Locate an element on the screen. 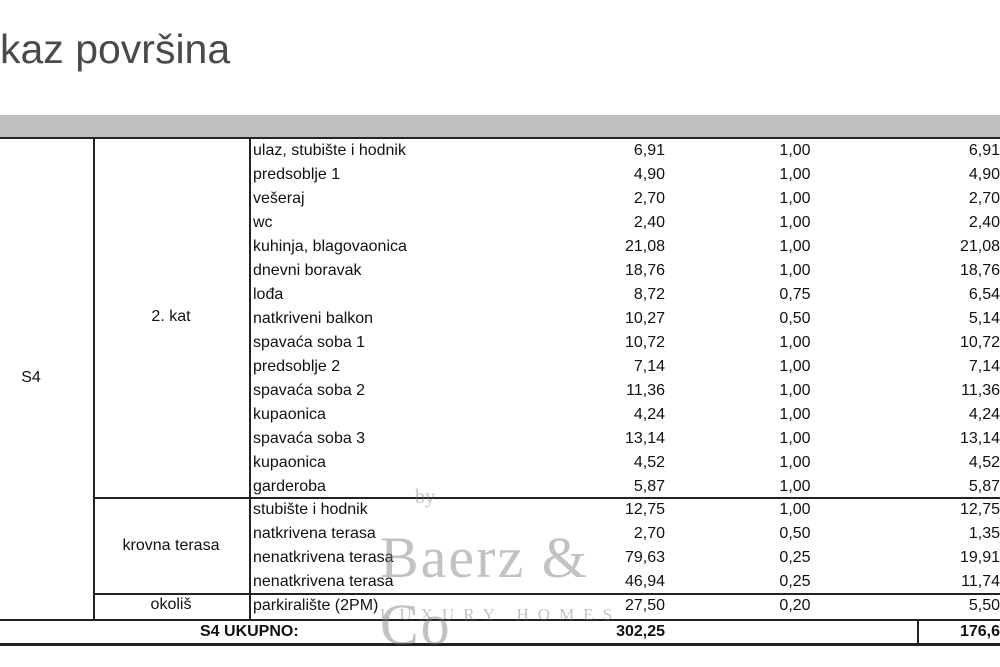 The height and width of the screenshot is (667, 1000). row-name: natkrivena terasa is located at coordinates (314, 533).